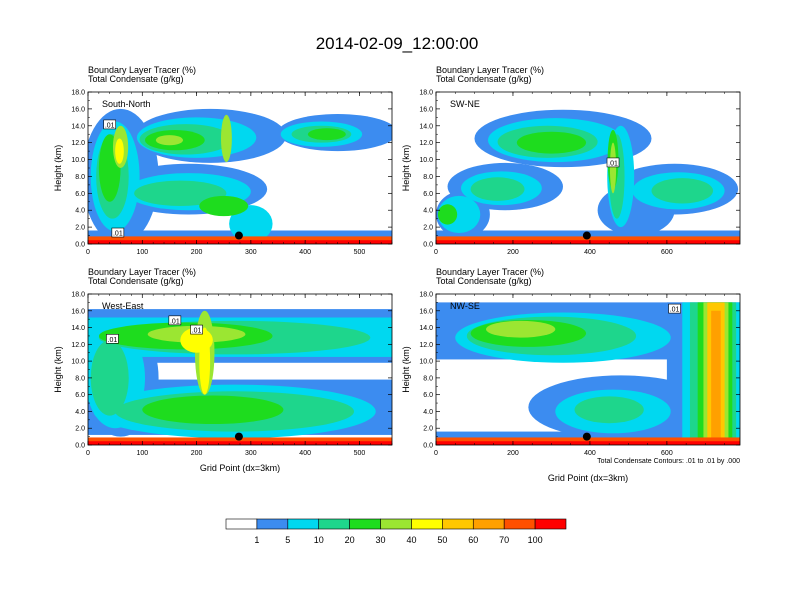 Image resolution: width=792 pixels, height=612 pixels. I want to click on colorbar-label: 70, so click(504, 540).